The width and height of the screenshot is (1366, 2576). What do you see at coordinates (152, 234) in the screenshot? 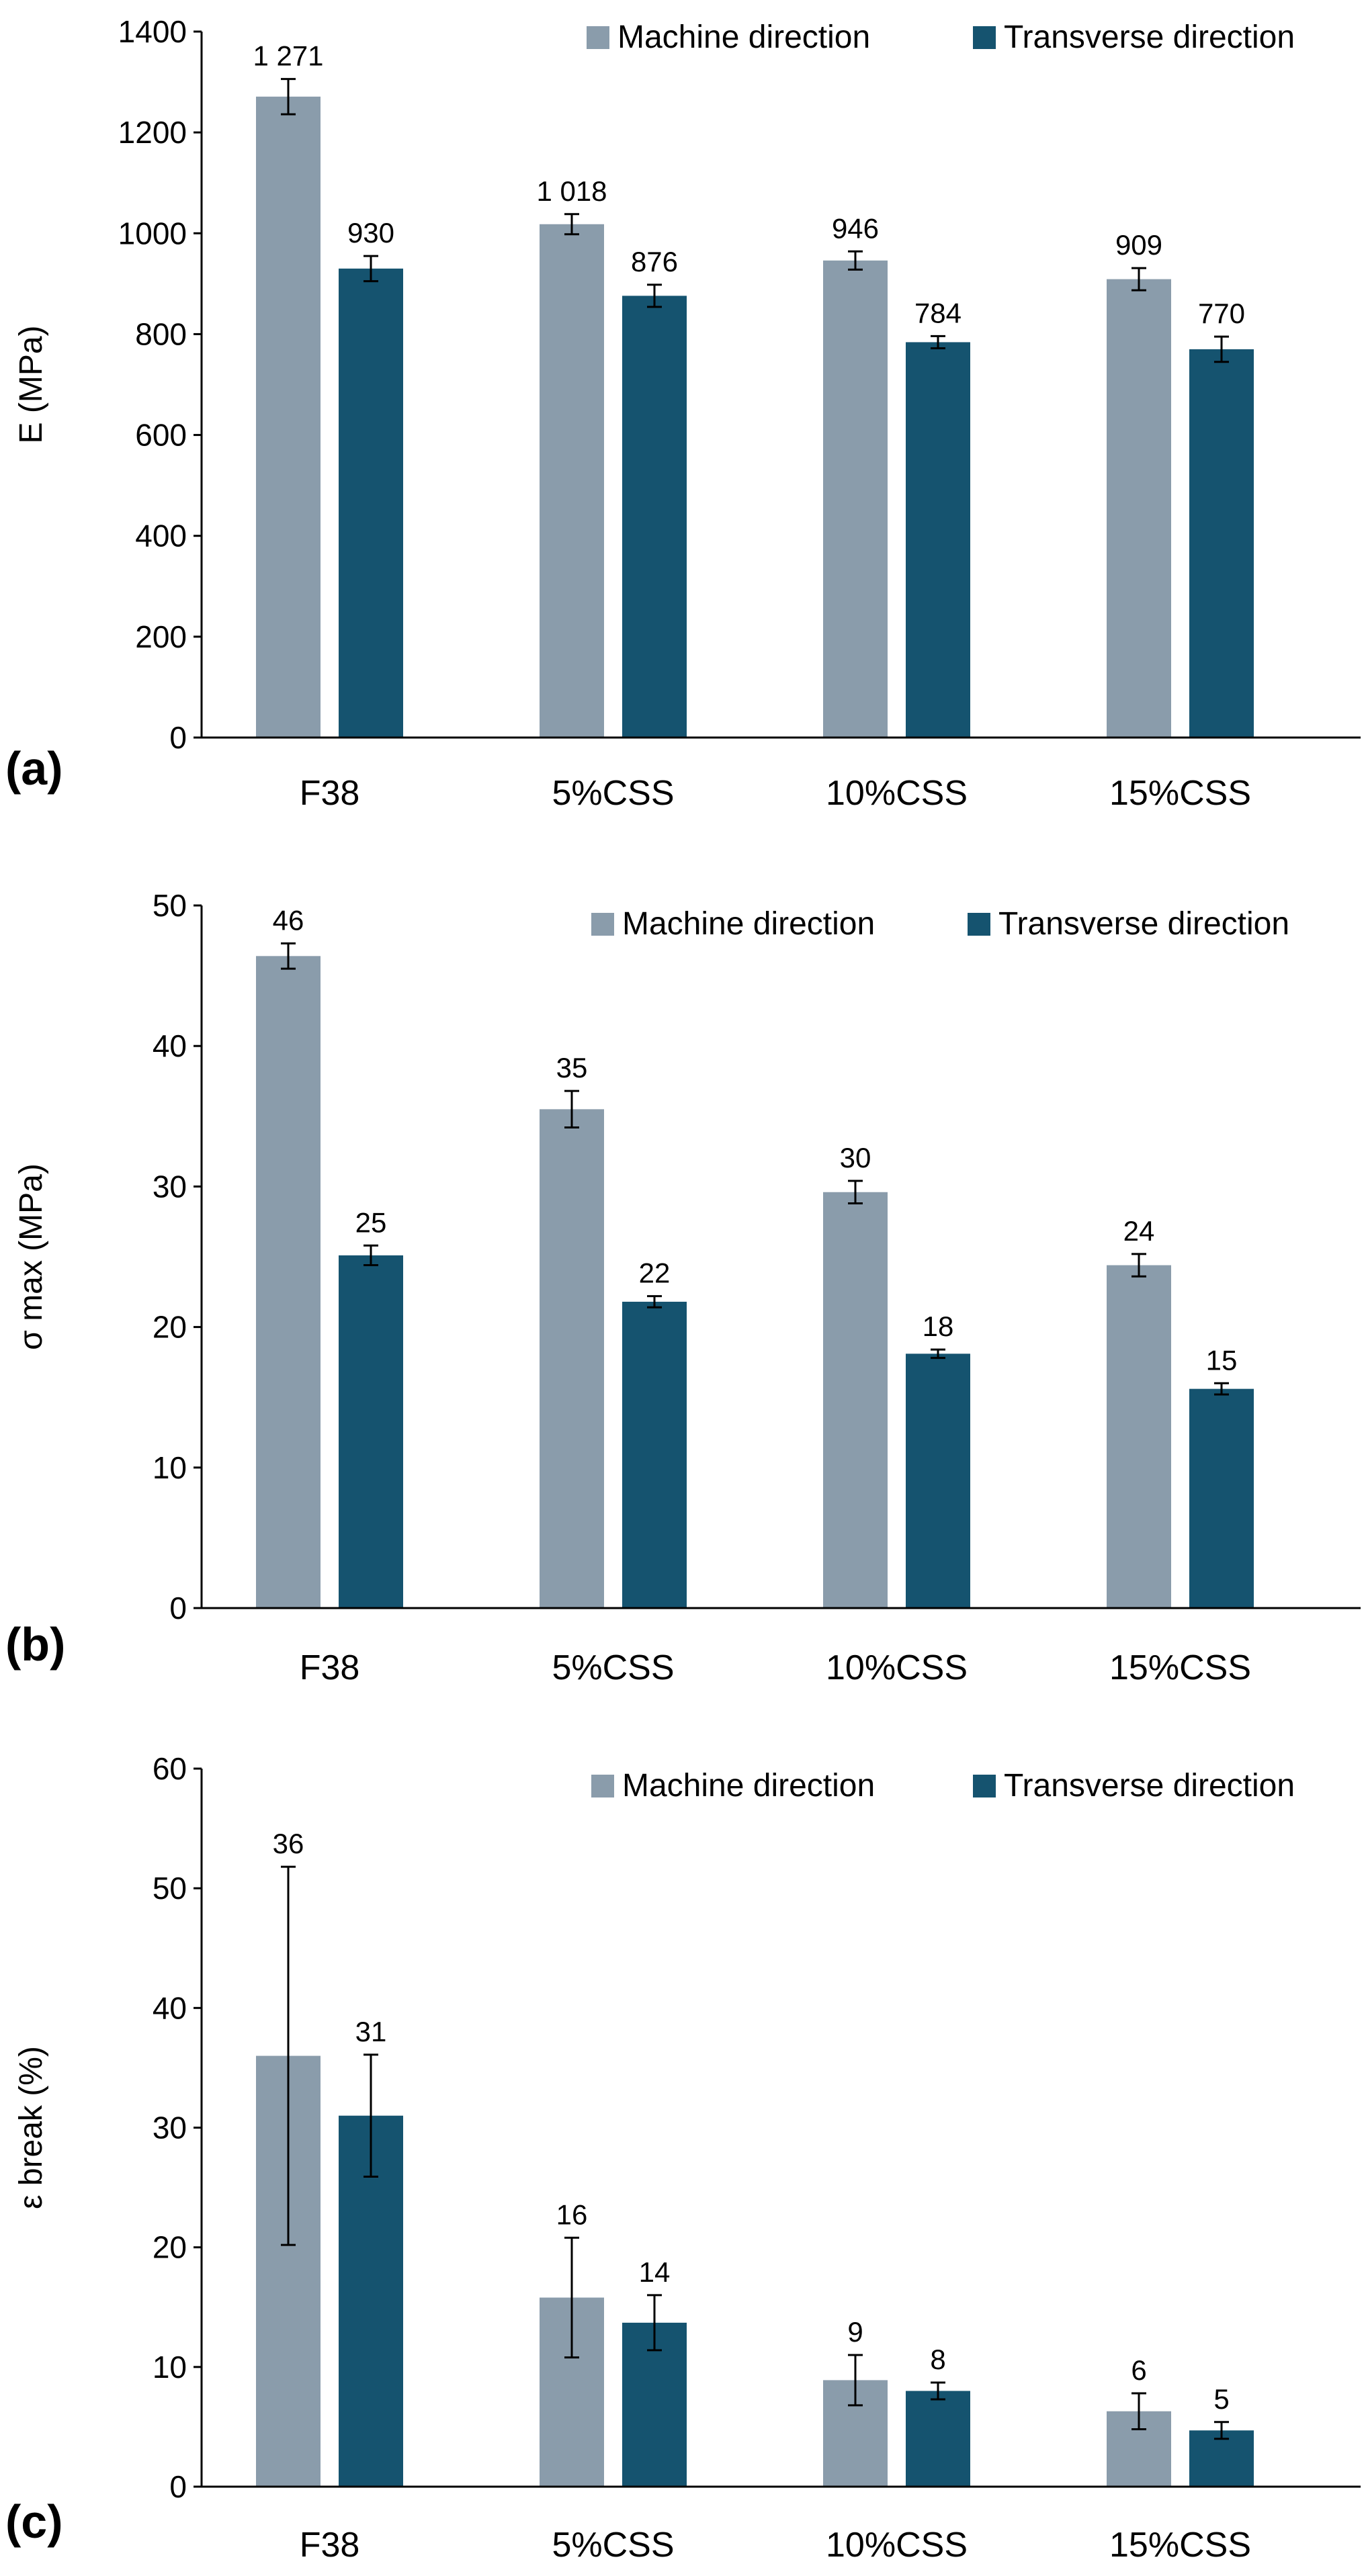
I see `y-tick-label: 1000` at bounding box center [152, 234].